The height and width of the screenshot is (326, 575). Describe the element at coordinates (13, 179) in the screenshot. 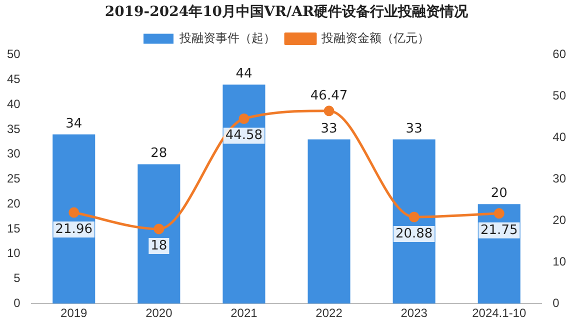

I see `y-tick-label: 25` at that location.